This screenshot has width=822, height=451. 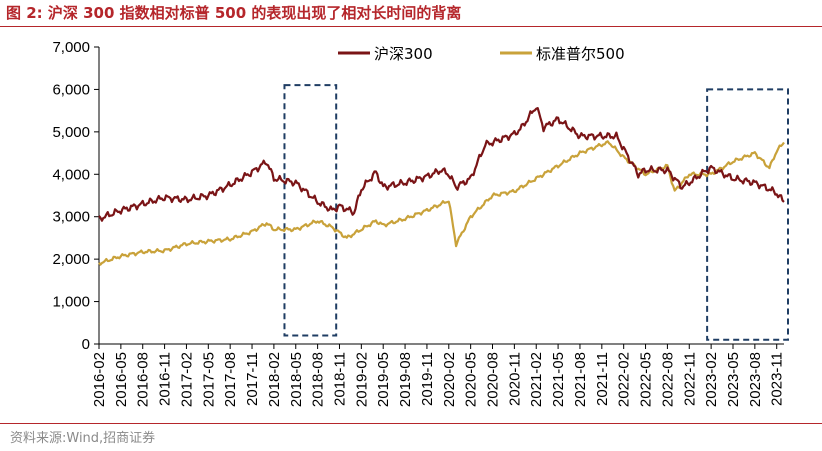 I want to click on x-tick-label: 2022-05, so click(x=646, y=379).